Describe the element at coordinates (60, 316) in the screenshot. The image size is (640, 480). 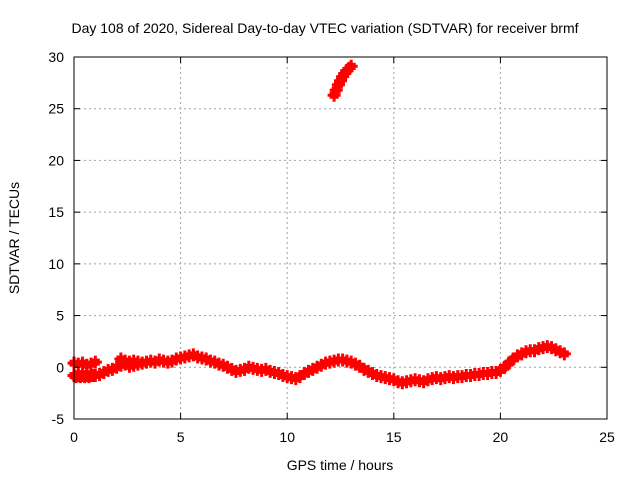
I see `y-tick-label: 5` at that location.